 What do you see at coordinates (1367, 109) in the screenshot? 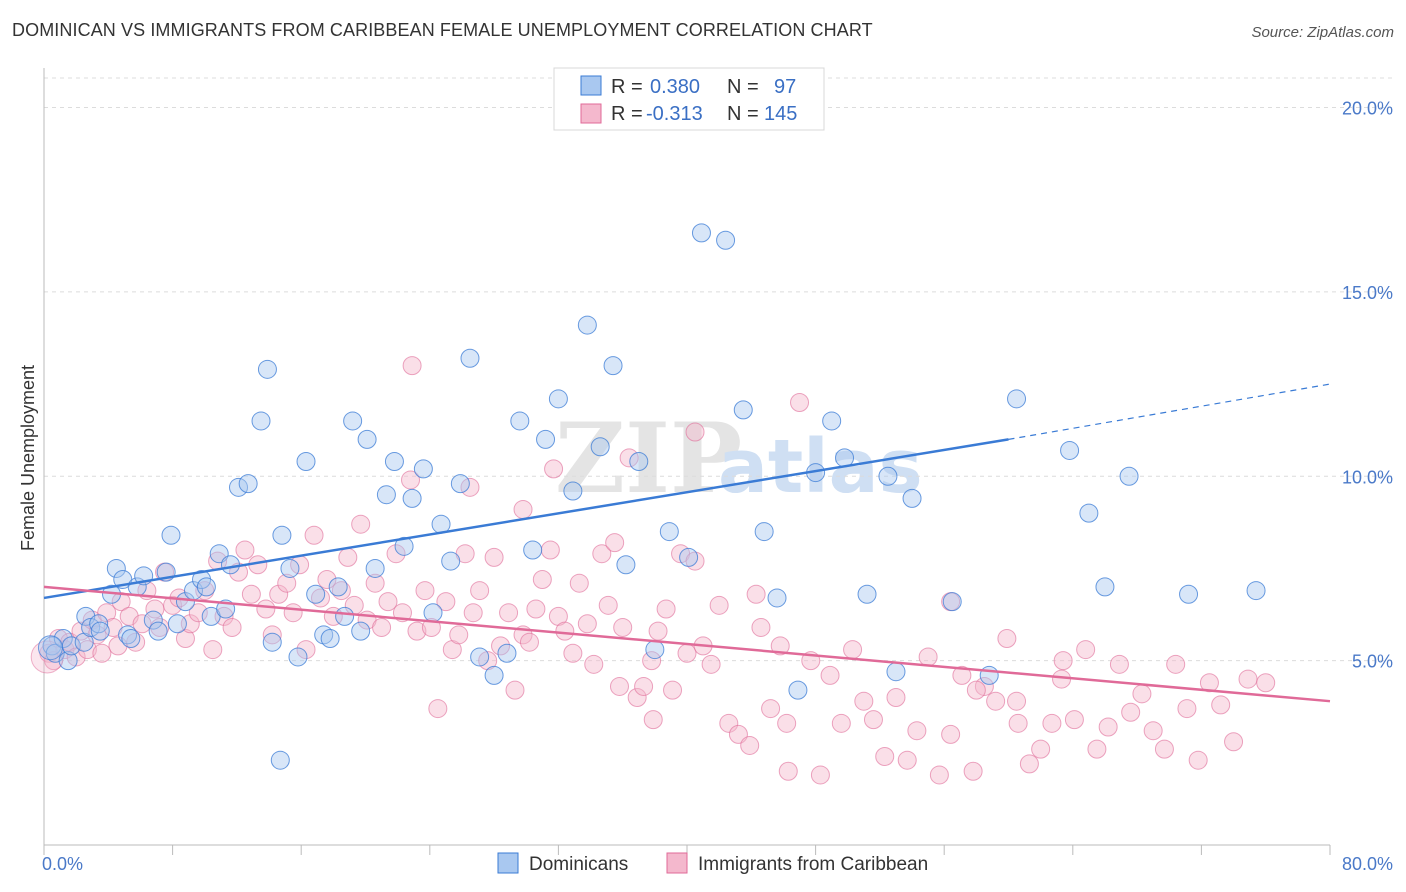
I see `y-tick-label: 20.0%` at bounding box center [1367, 109].